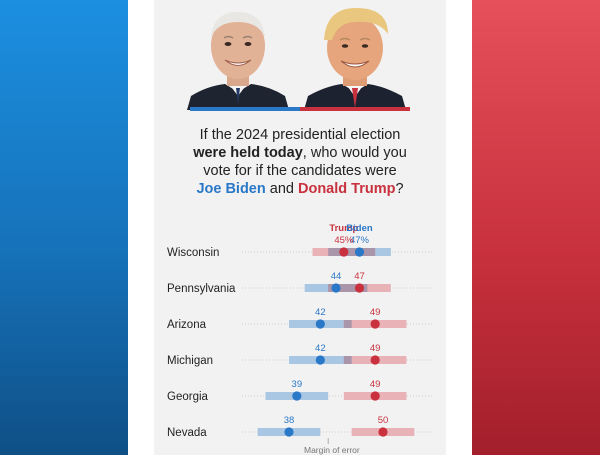 Image resolution: width=600 pixels, height=455 pixels. I want to click on state-label-pennsylvania: Pennsylvania, so click(201, 289).